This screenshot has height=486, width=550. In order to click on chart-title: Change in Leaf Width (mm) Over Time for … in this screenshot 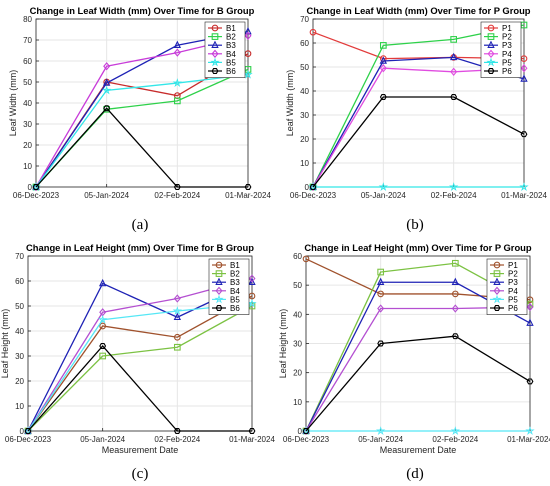, I will do `click(142, 10)`.